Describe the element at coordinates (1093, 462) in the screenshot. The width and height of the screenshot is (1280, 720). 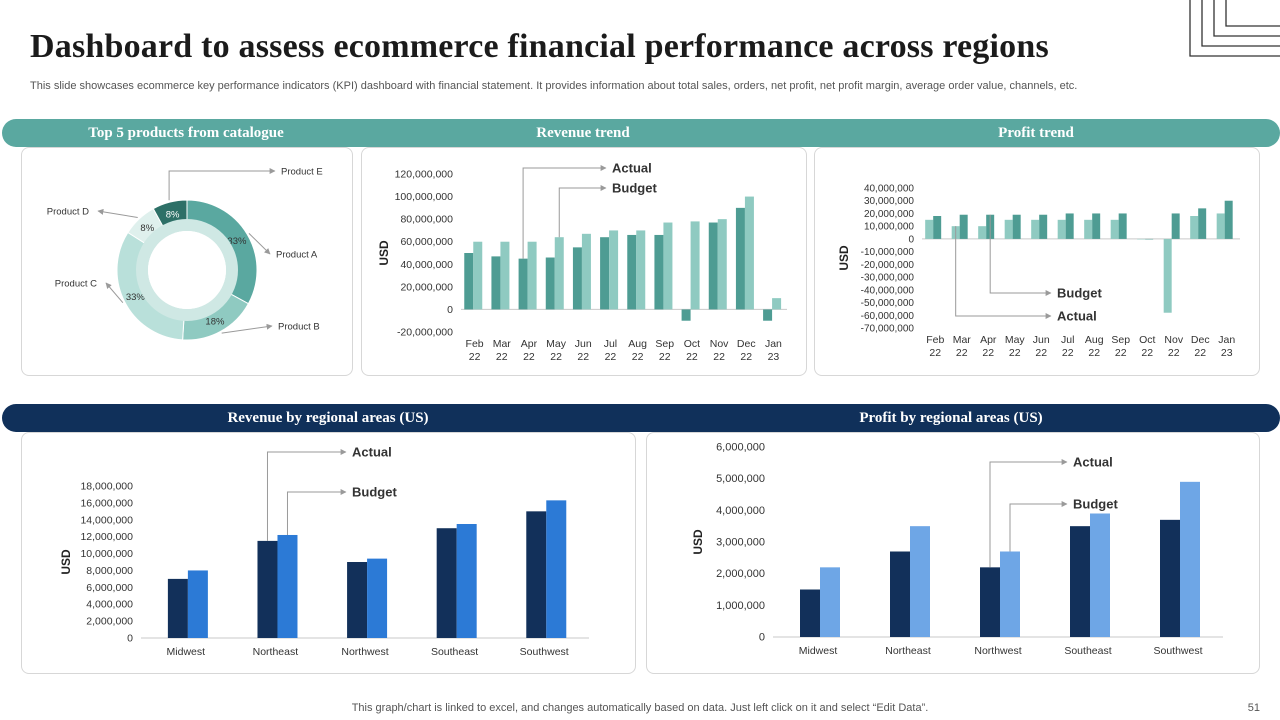
I see `callout-label: Actual` at that location.